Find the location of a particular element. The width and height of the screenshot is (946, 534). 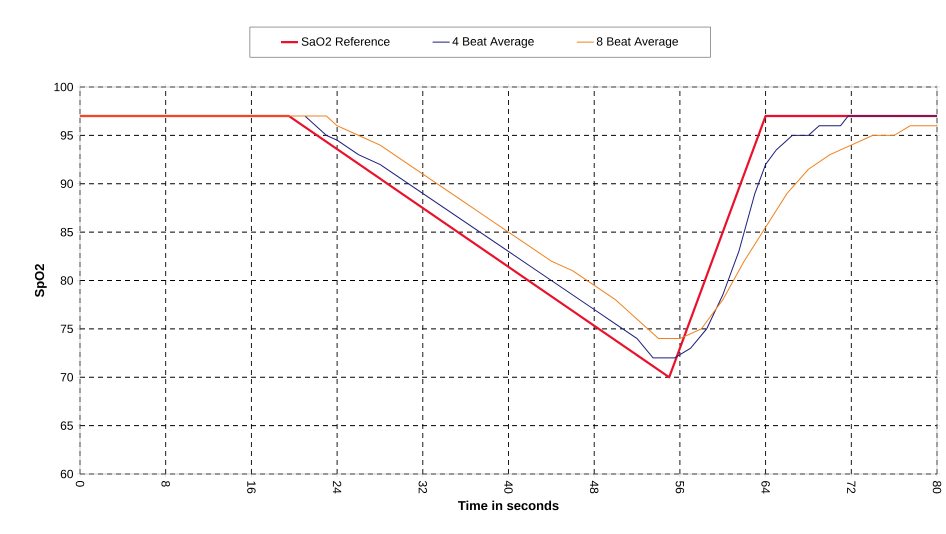

y-tick-label: 95 is located at coordinates (66, 135).